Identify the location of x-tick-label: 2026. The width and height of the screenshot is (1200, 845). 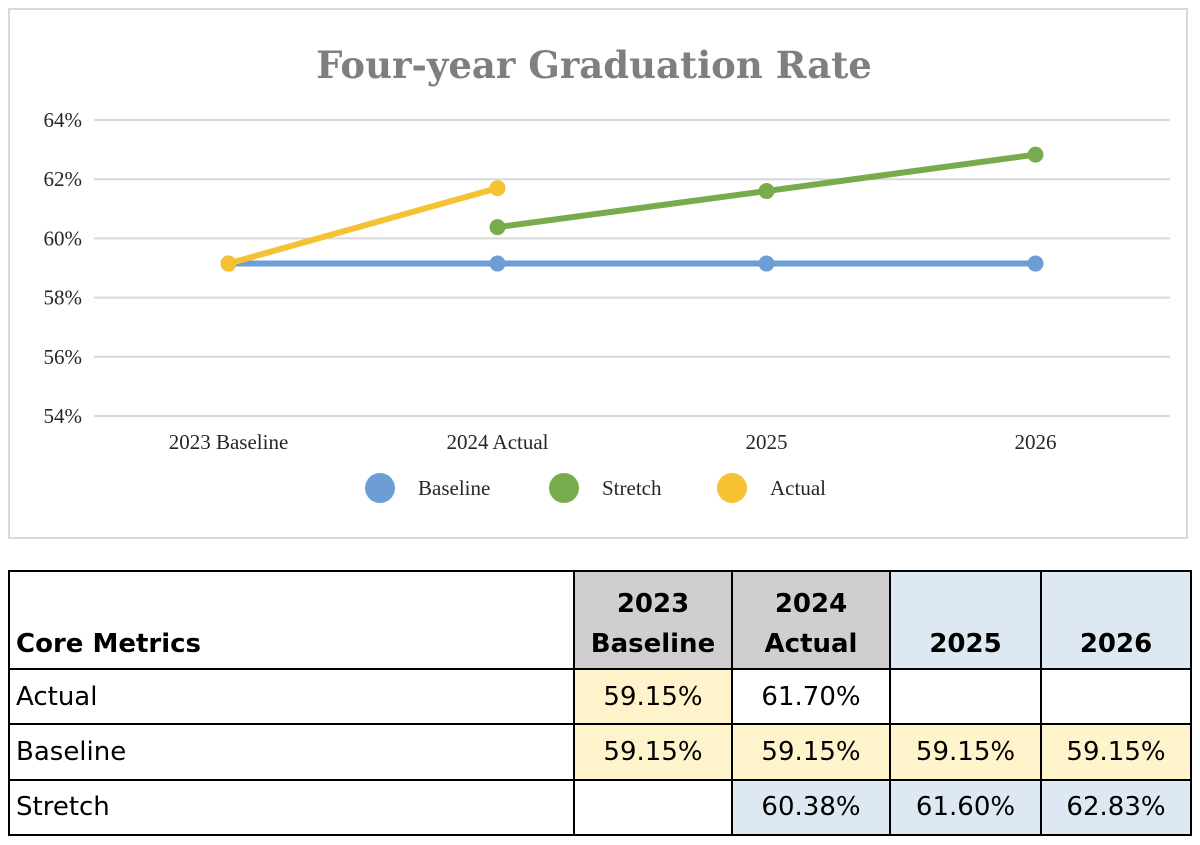
(1036, 442).